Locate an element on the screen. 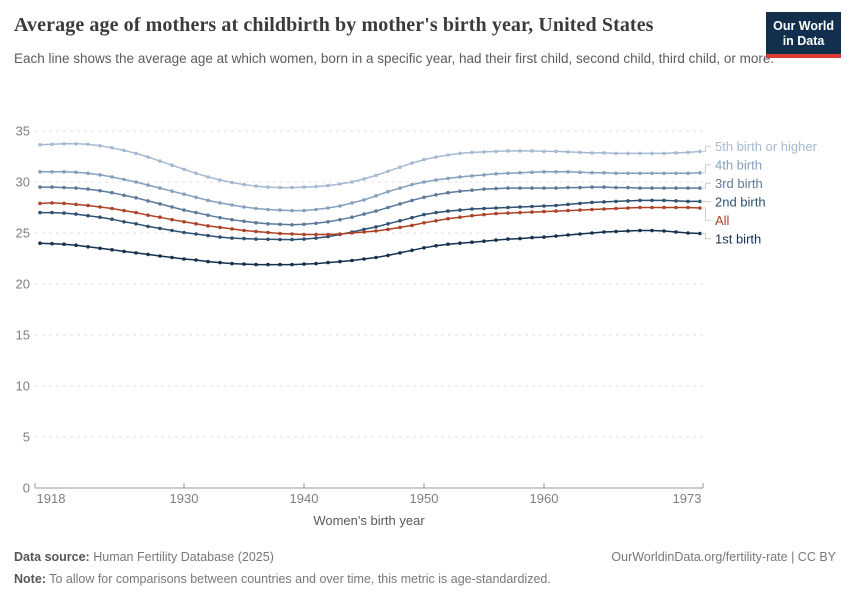 This screenshot has height=600, width=850. series-line-all is located at coordinates (370, 219).